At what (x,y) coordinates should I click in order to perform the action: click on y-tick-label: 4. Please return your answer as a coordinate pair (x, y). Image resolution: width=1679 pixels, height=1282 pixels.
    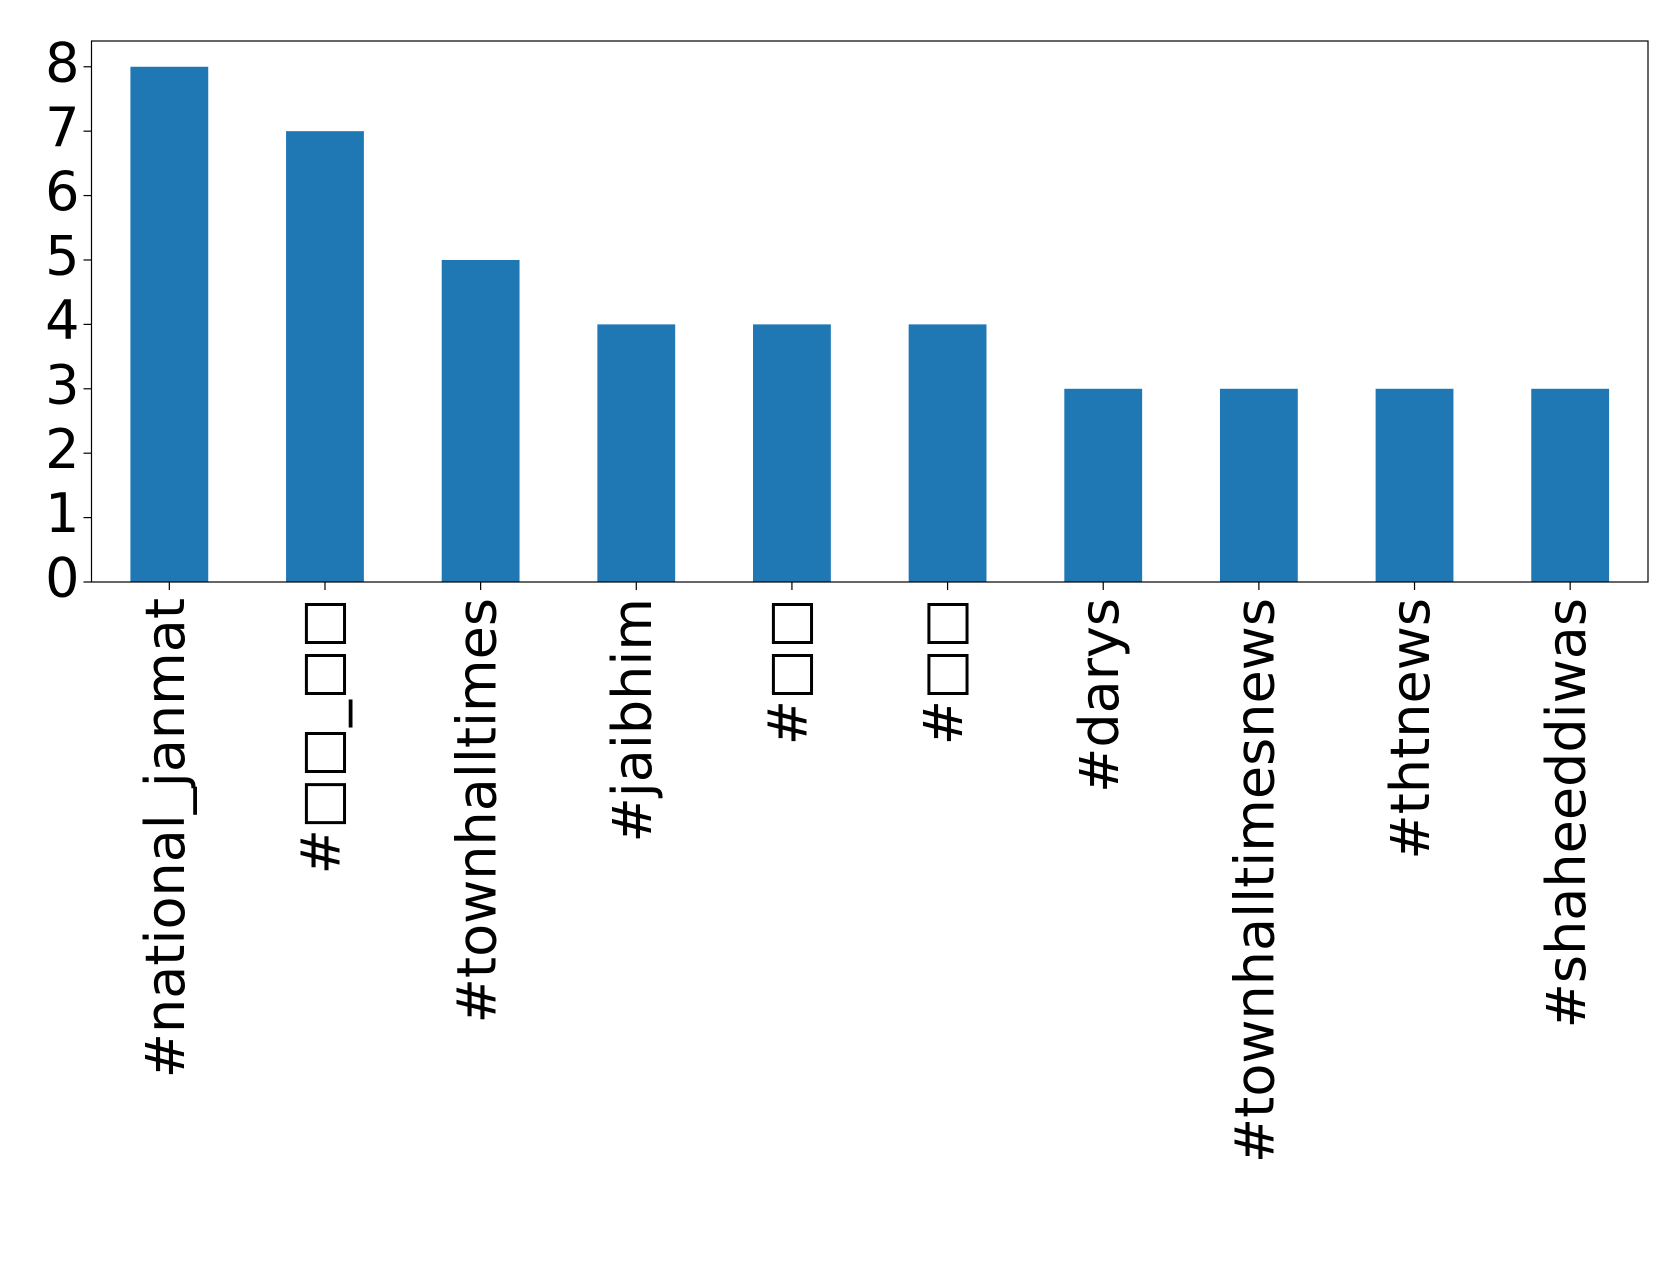
    Looking at the image, I should click on (62, 320).